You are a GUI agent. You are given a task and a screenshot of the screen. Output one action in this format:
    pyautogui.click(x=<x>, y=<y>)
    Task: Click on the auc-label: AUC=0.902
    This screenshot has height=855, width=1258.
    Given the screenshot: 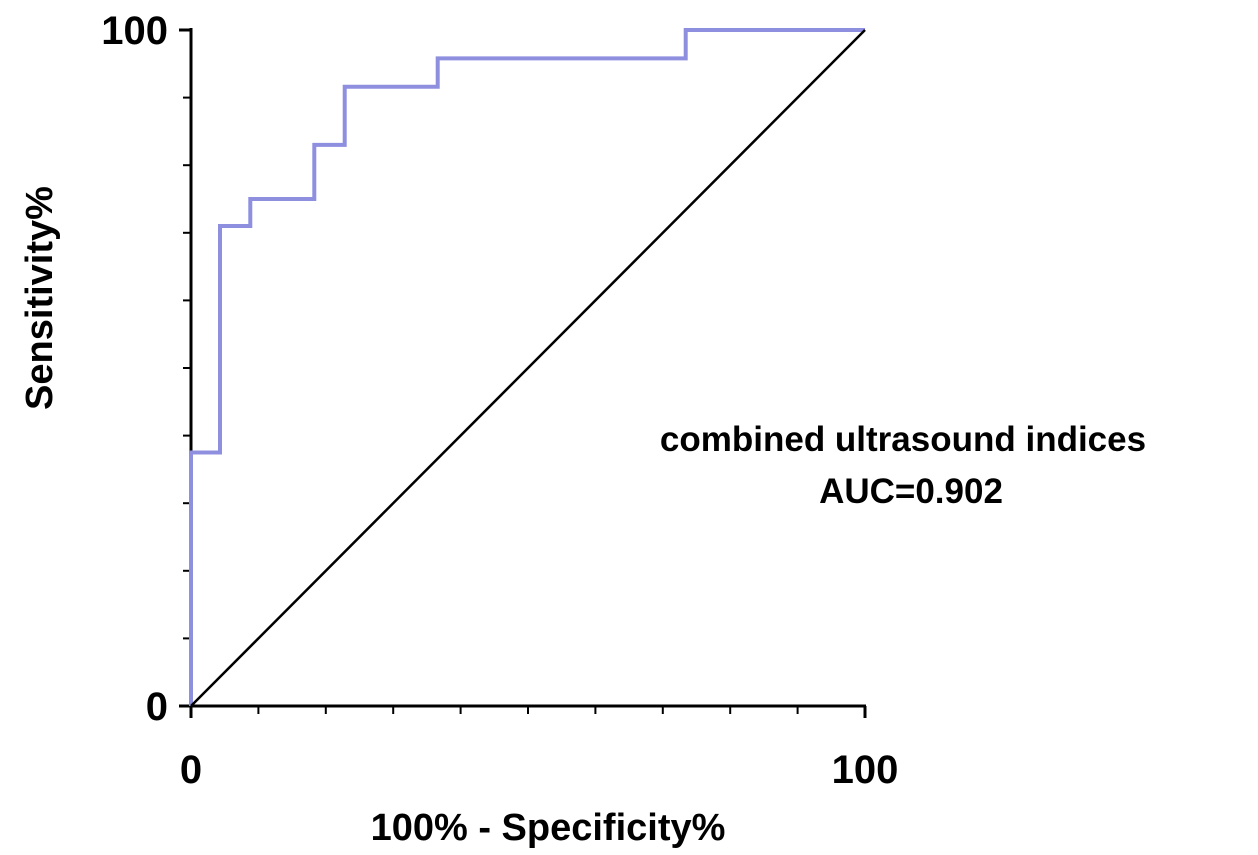 What is the action you would take?
    pyautogui.click(x=911, y=491)
    